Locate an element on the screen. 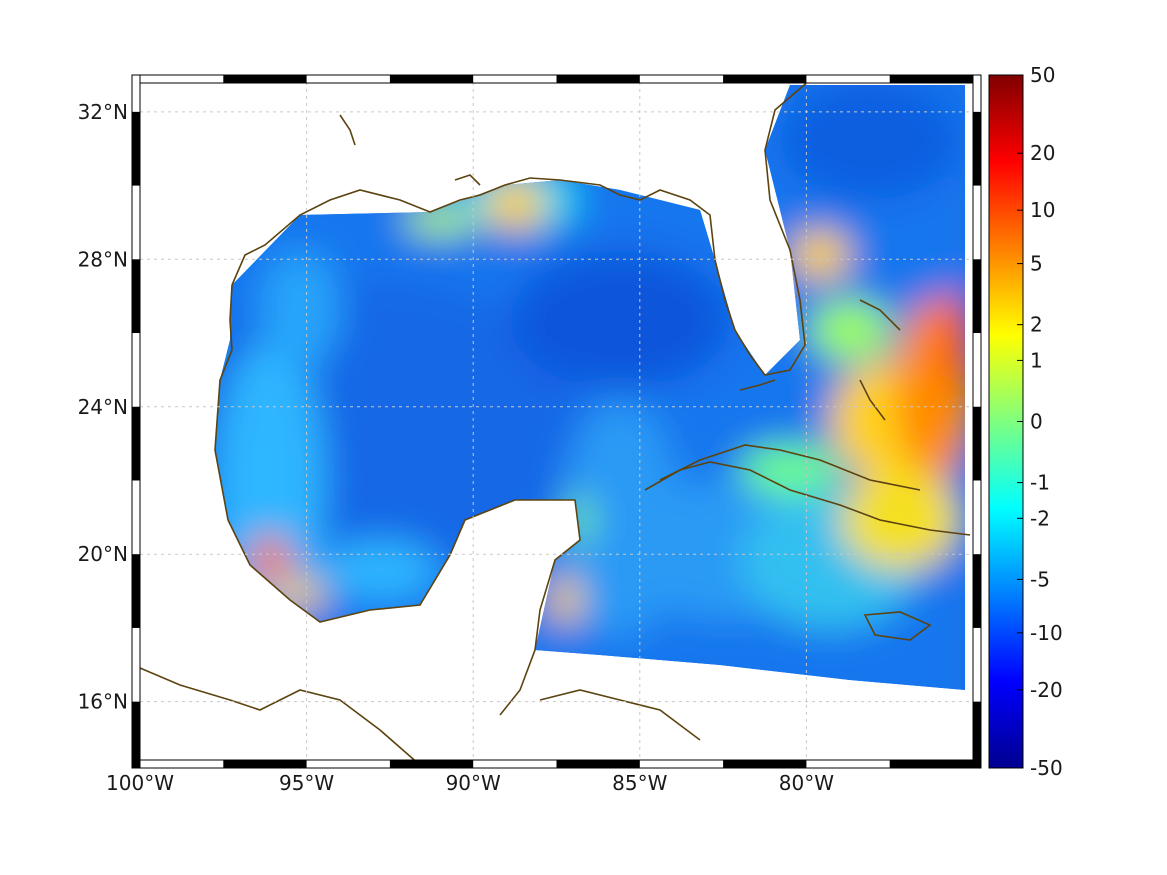 Image resolution: width=1167 pixels, height=875 pixels. colorbar-tick-label: 10 is located at coordinates (1042, 210).